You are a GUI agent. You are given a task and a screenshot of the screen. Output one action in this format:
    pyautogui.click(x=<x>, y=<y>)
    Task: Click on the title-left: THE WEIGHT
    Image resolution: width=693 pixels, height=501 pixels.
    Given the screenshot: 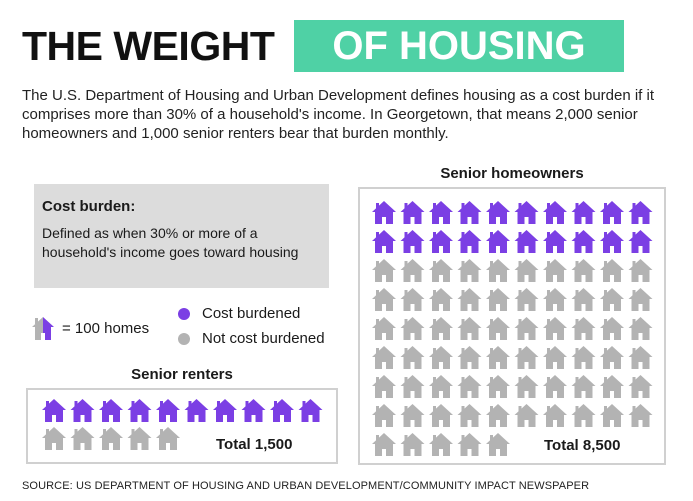 What is the action you would take?
    pyautogui.click(x=148, y=46)
    